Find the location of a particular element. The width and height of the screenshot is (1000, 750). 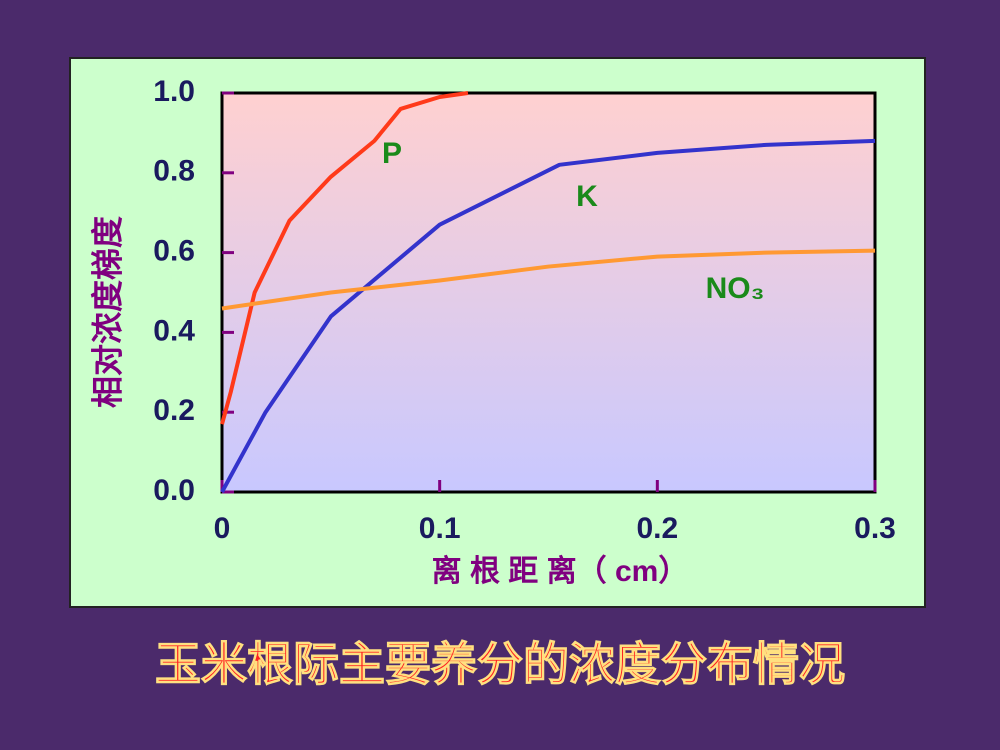

y-tick-label: 0.8 is located at coordinates (174, 171).